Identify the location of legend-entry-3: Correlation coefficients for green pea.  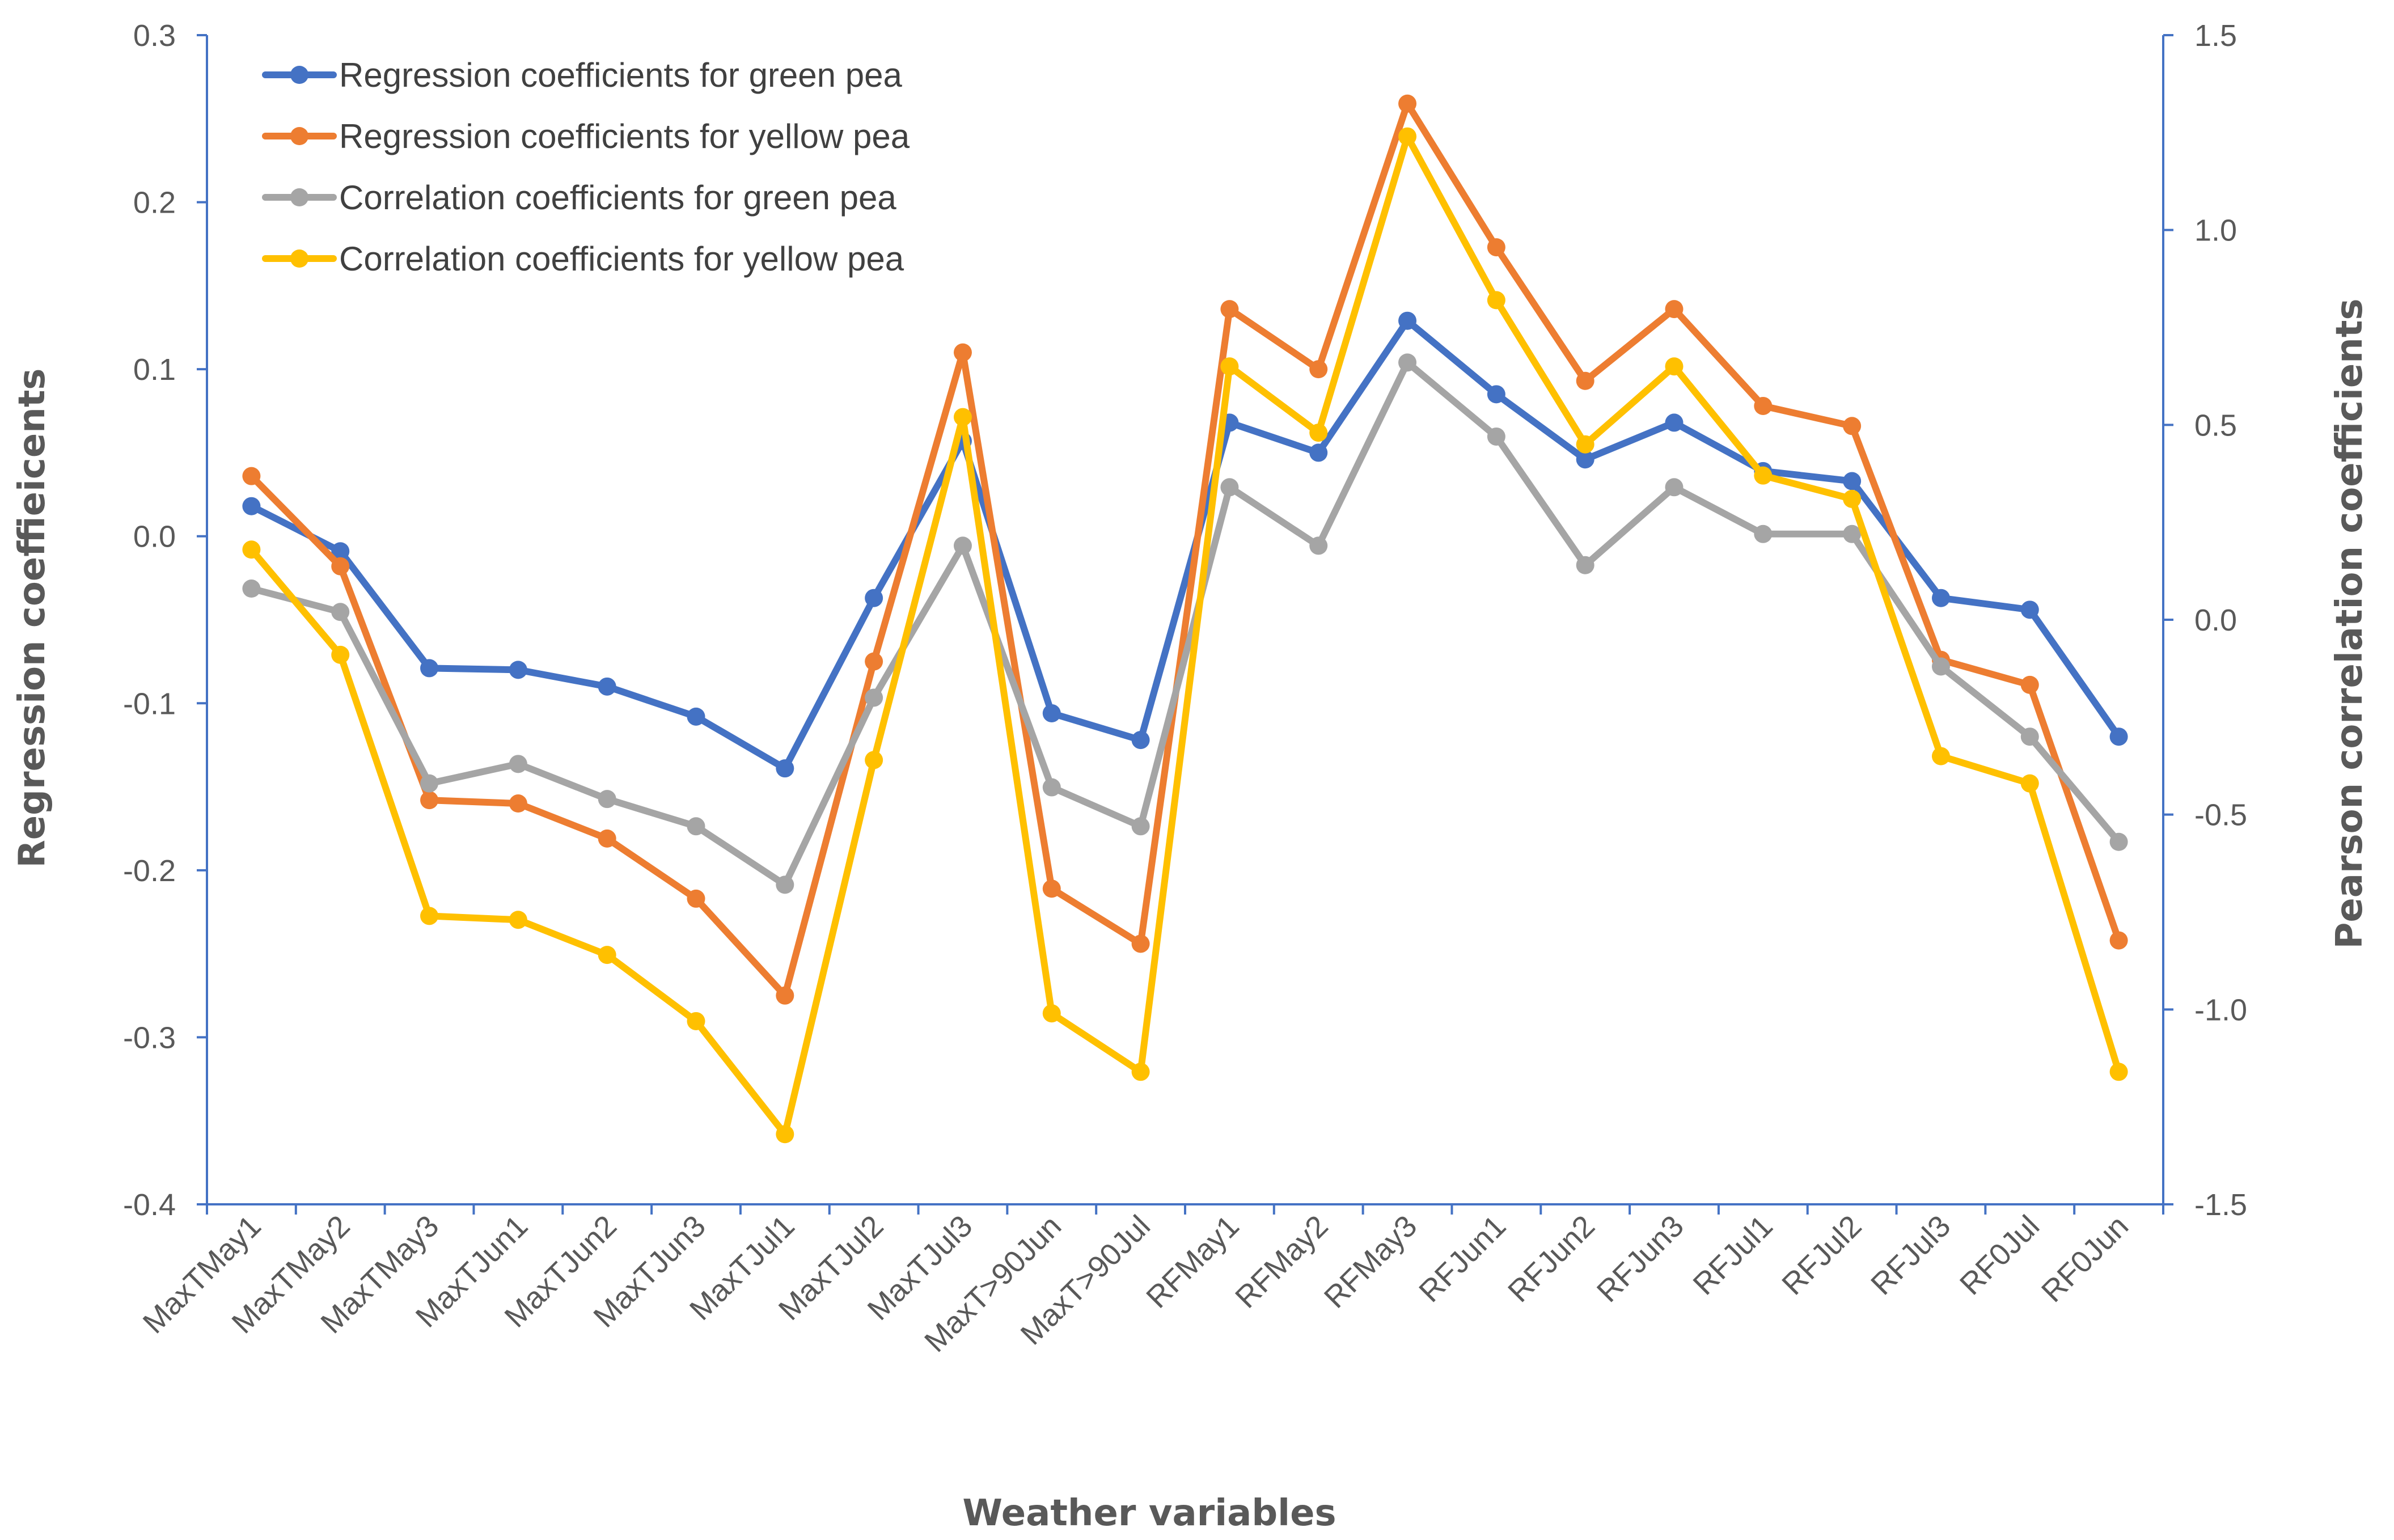
(579, 198).